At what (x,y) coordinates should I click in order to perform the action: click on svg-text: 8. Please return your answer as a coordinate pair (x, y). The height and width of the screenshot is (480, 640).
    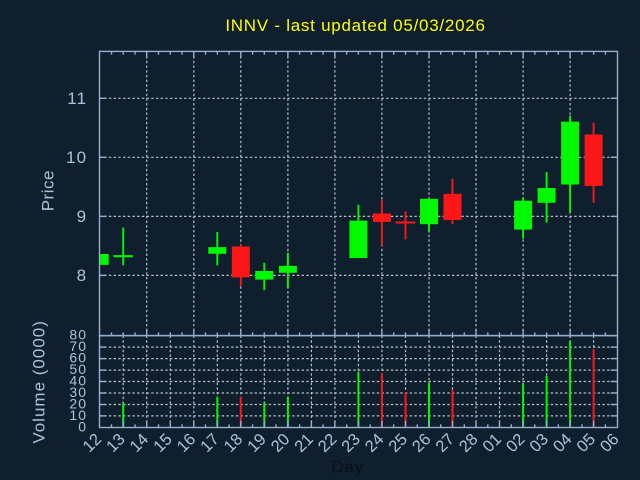
    Looking at the image, I should click on (82, 275).